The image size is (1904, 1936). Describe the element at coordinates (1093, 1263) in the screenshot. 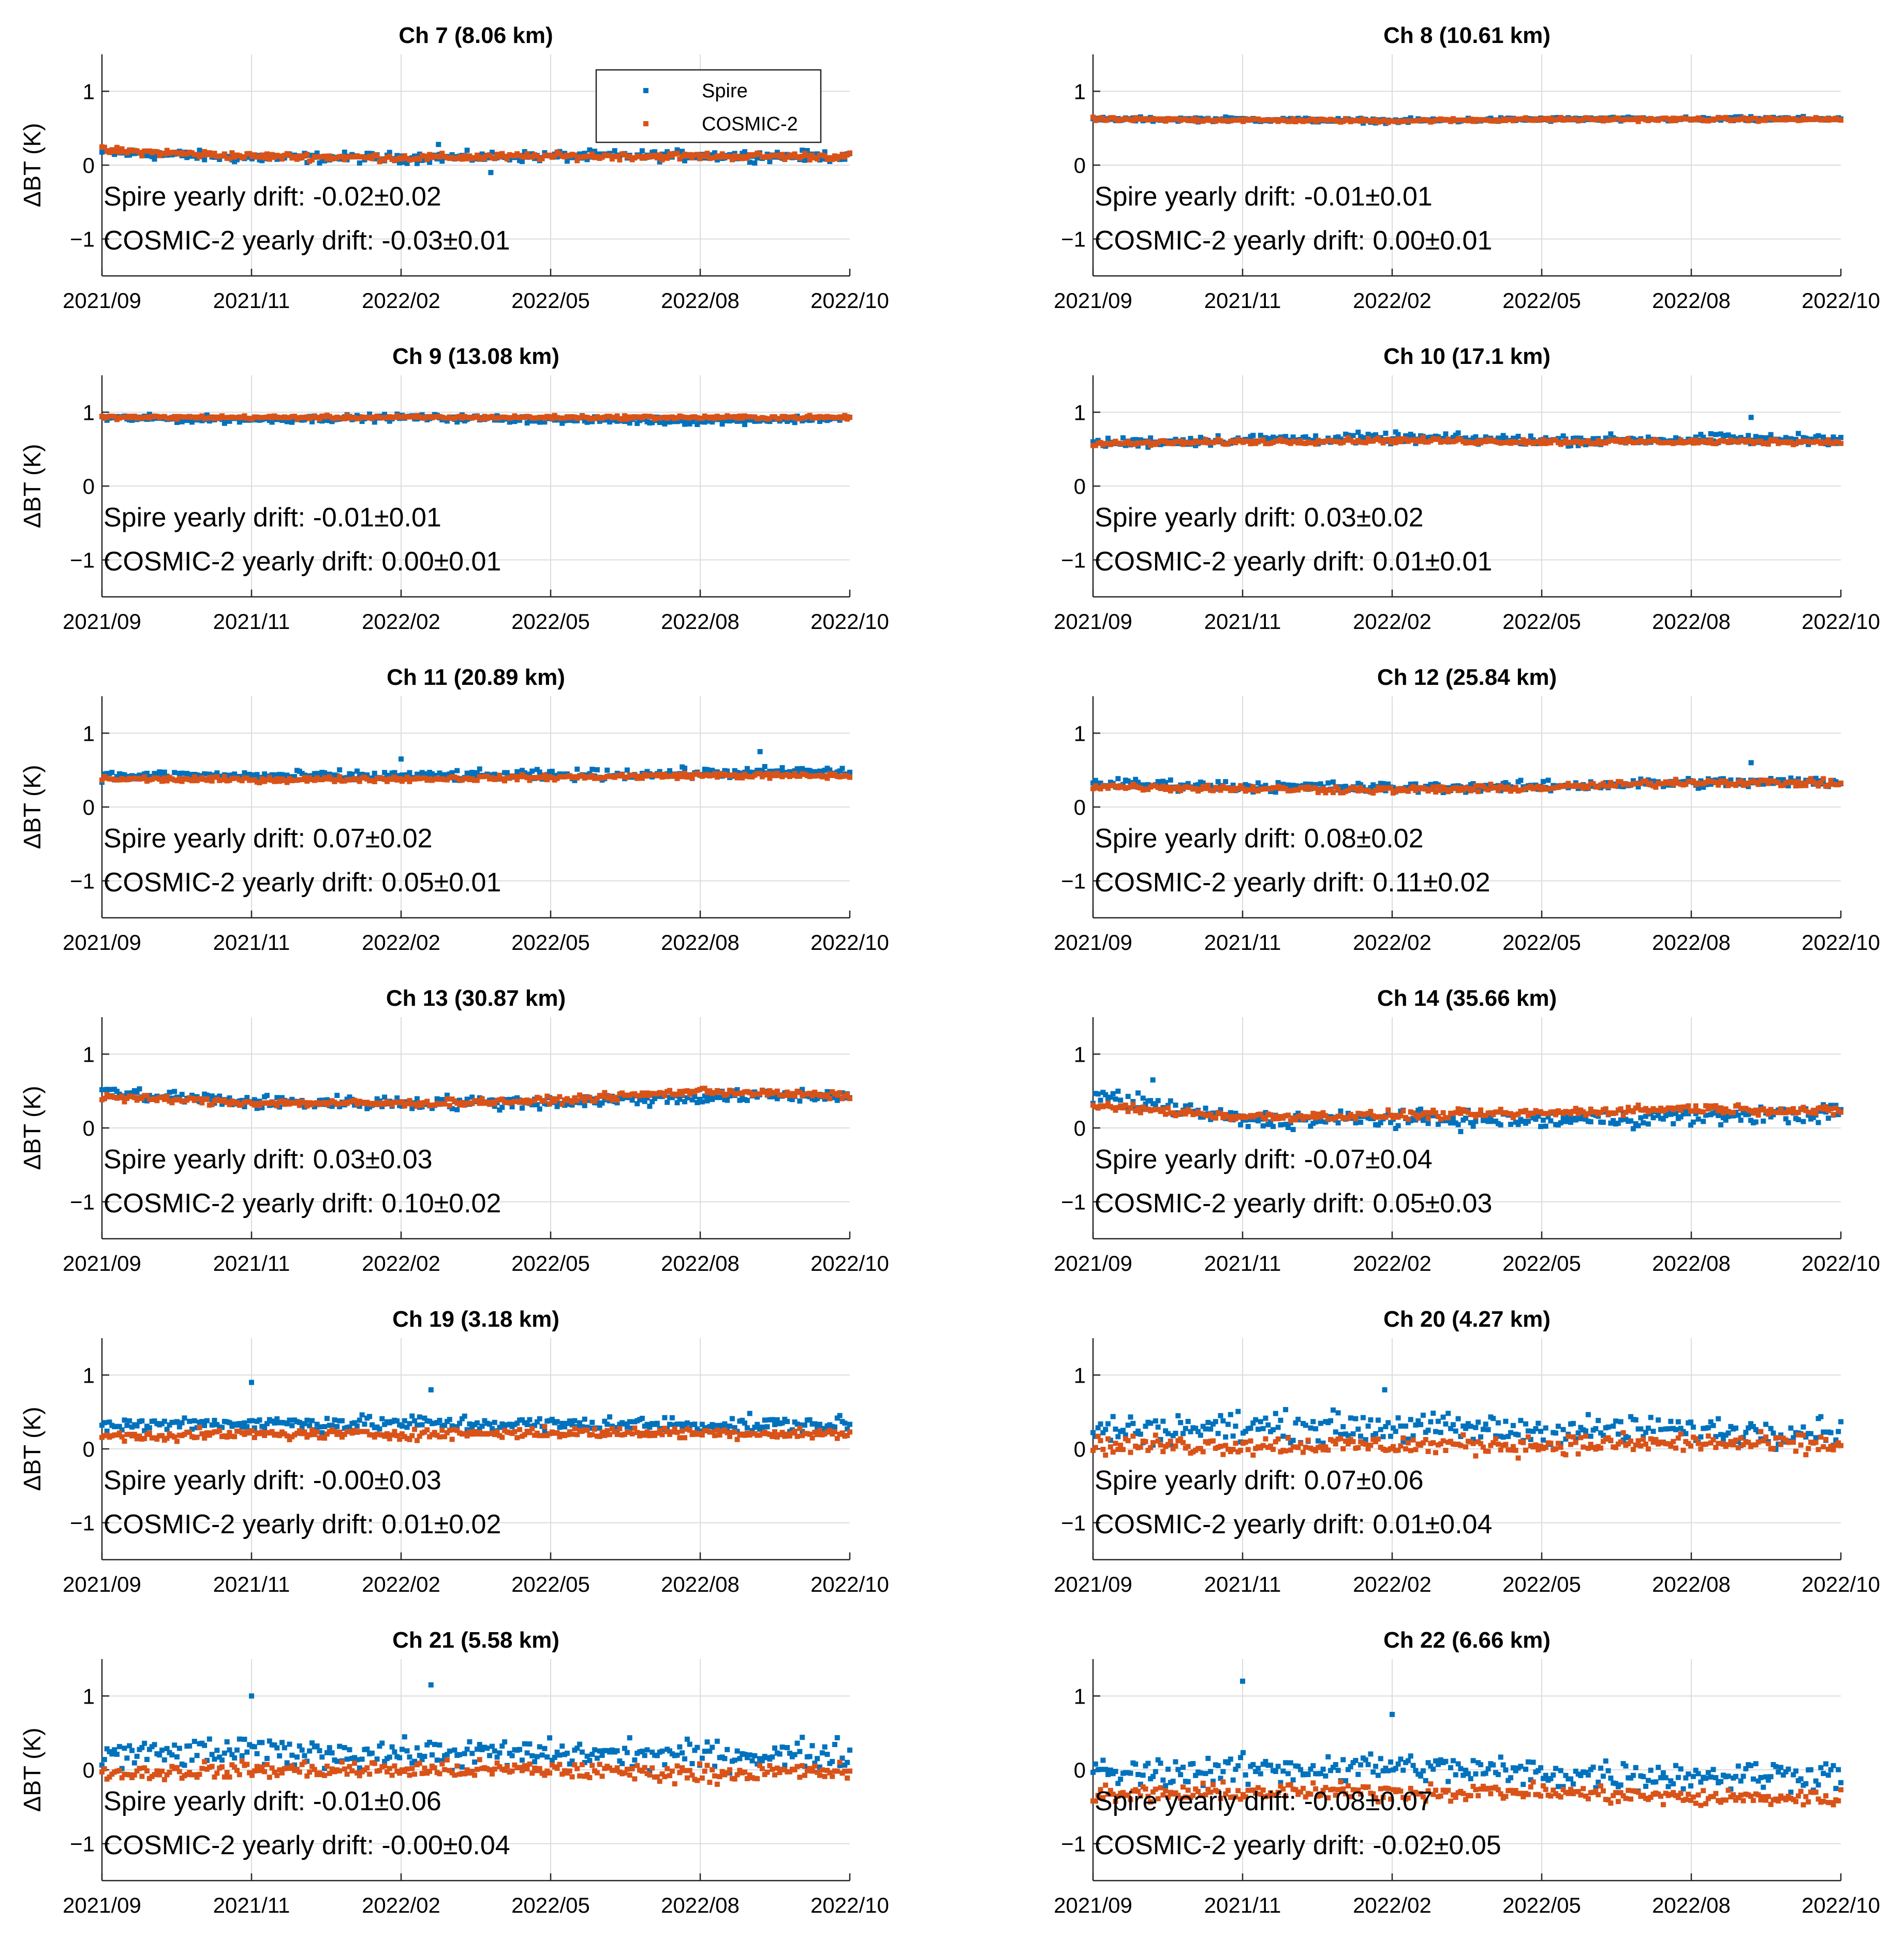

I see `x-tick-label: 2021/09` at that location.